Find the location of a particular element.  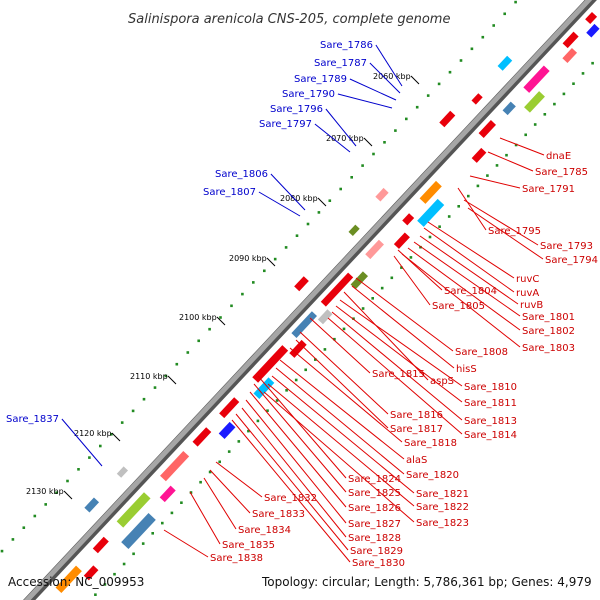

reverse-gene-label: Sare_1824 is located at coordinates (374, 479).